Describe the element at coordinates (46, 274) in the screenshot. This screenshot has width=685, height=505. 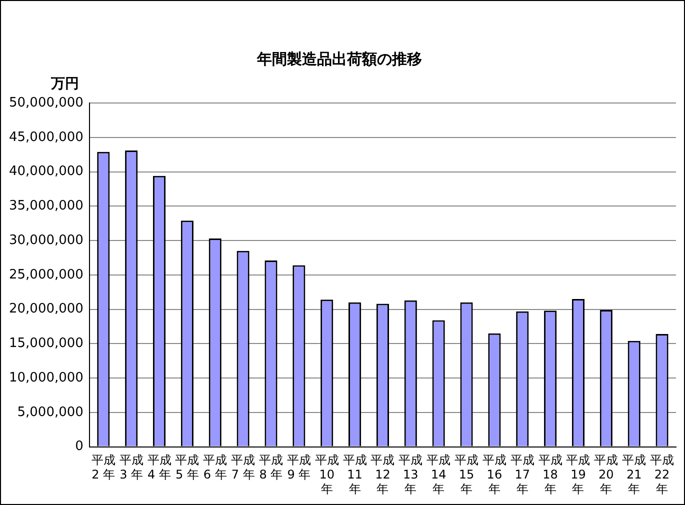
I see `y-tick-label: 25,000,000` at that location.